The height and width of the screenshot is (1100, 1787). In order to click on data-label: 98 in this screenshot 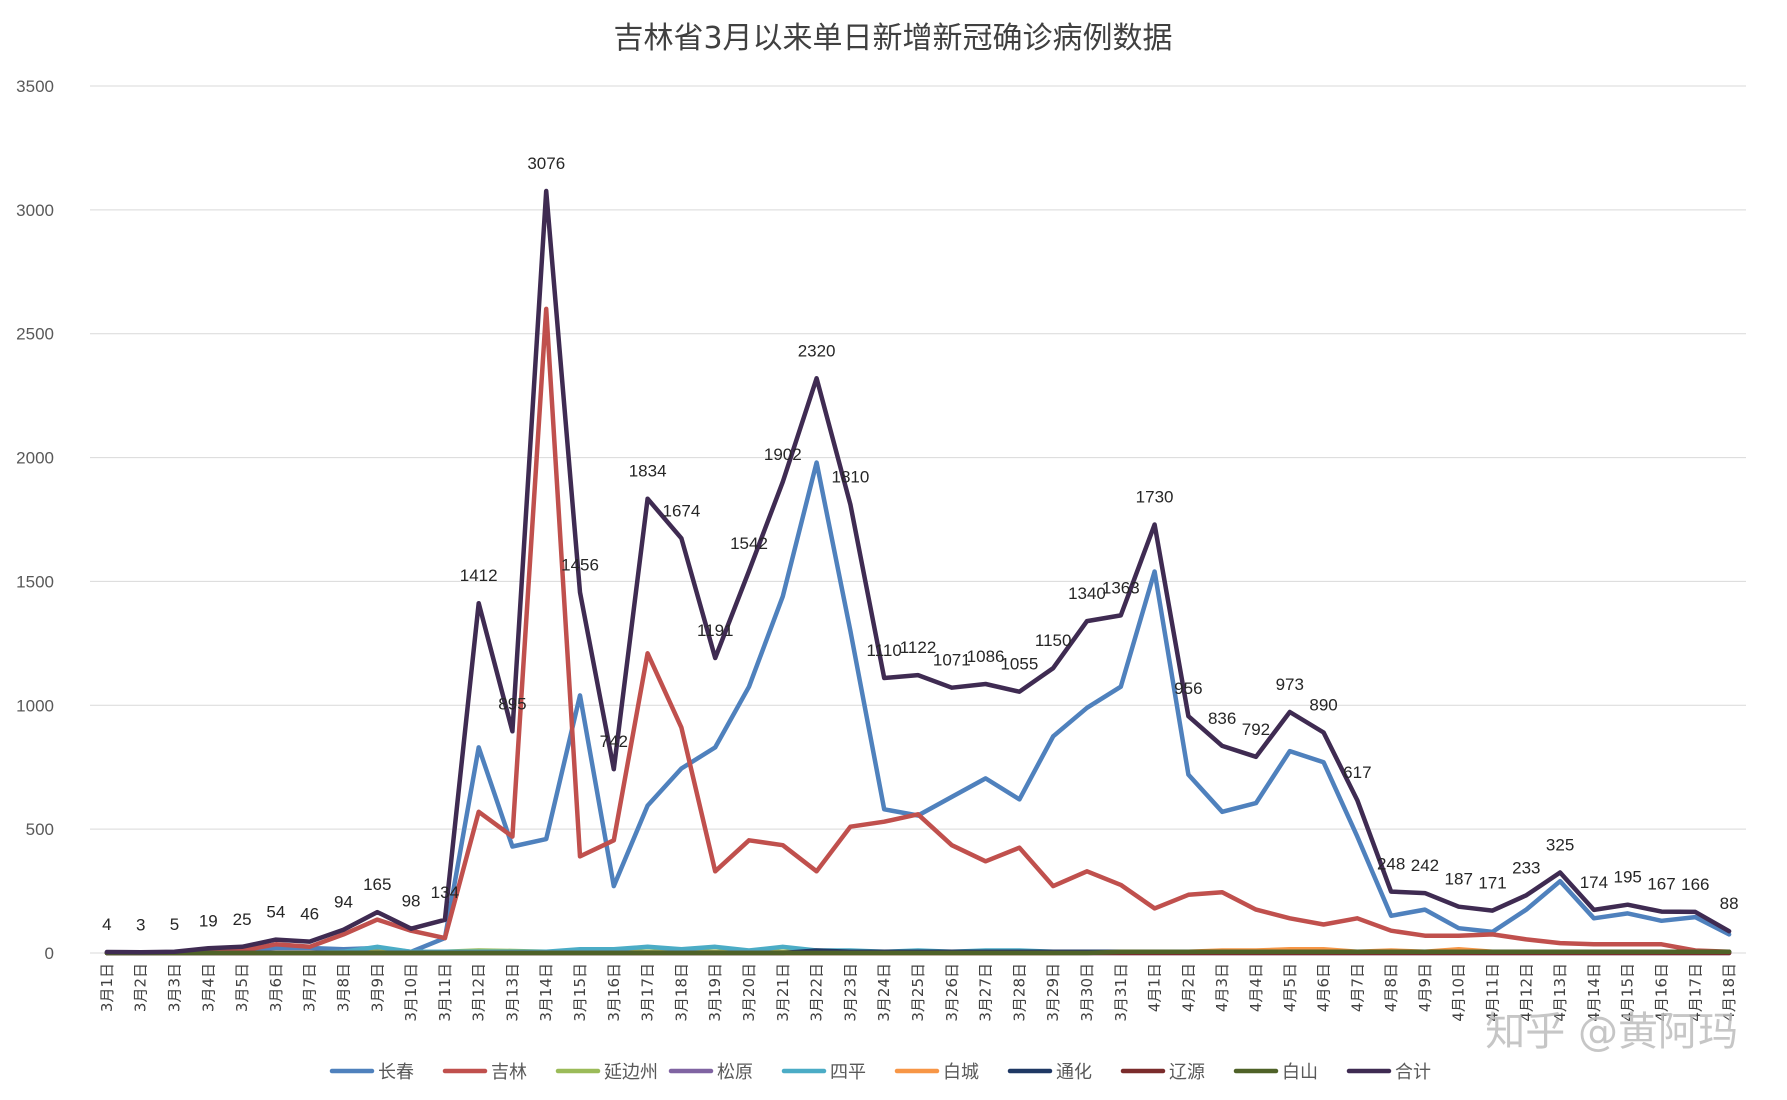, I will do `click(411, 901)`.